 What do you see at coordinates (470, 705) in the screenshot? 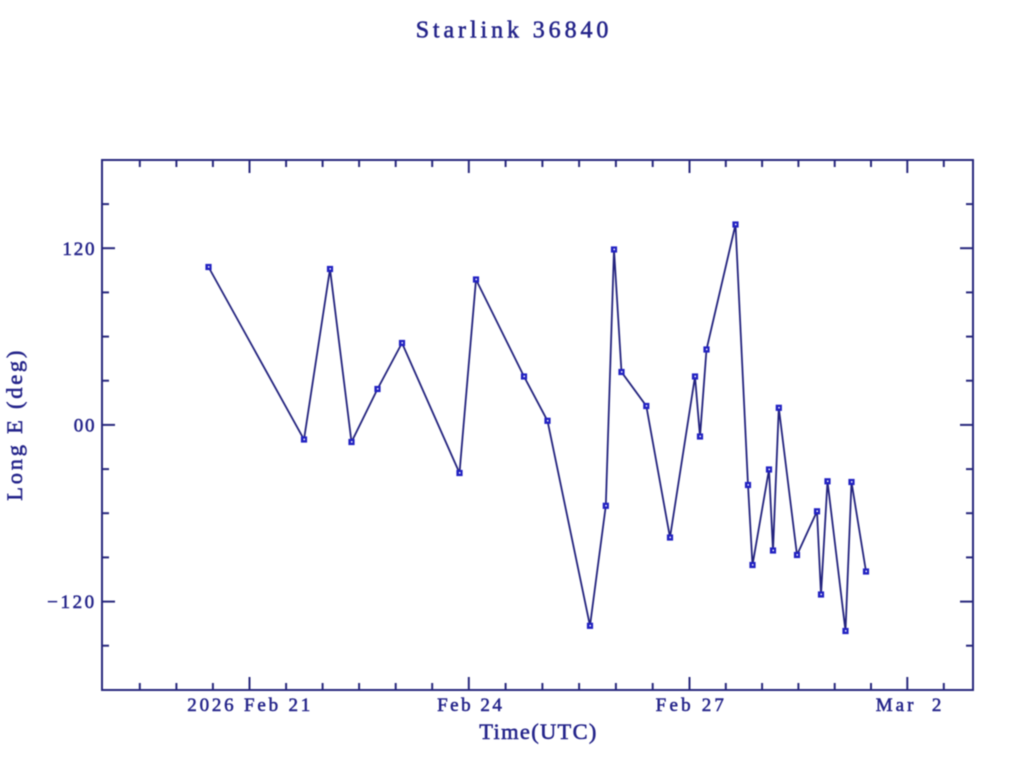
I see `svg-text: Feb 24` at bounding box center [470, 705].